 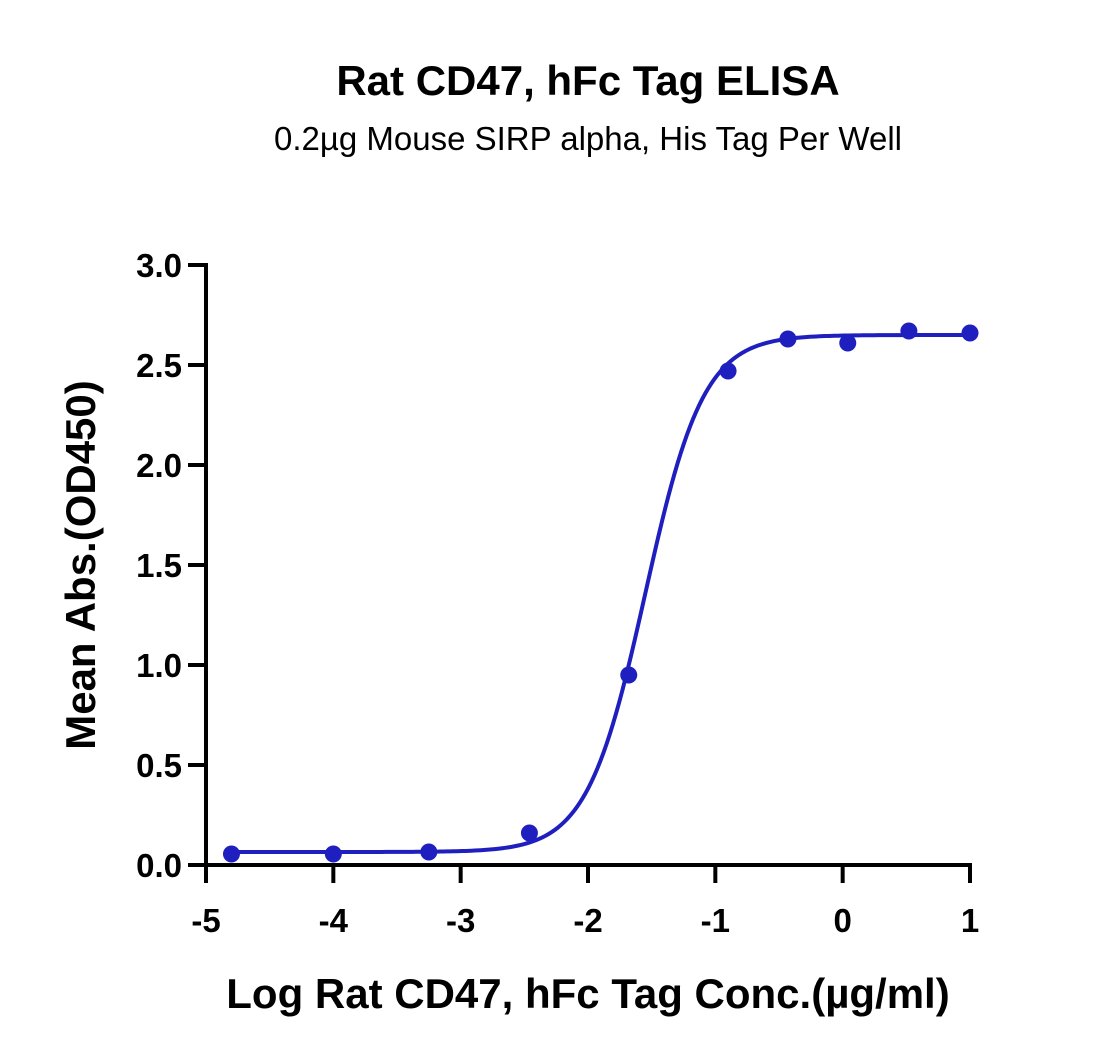 What do you see at coordinates (159, 465) in the screenshot?
I see `y-tick-label: 2.0` at bounding box center [159, 465].